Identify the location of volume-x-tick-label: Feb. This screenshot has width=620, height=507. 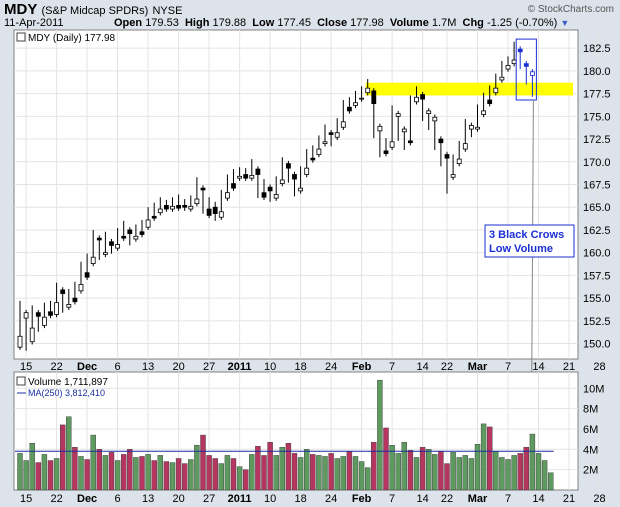
(362, 499).